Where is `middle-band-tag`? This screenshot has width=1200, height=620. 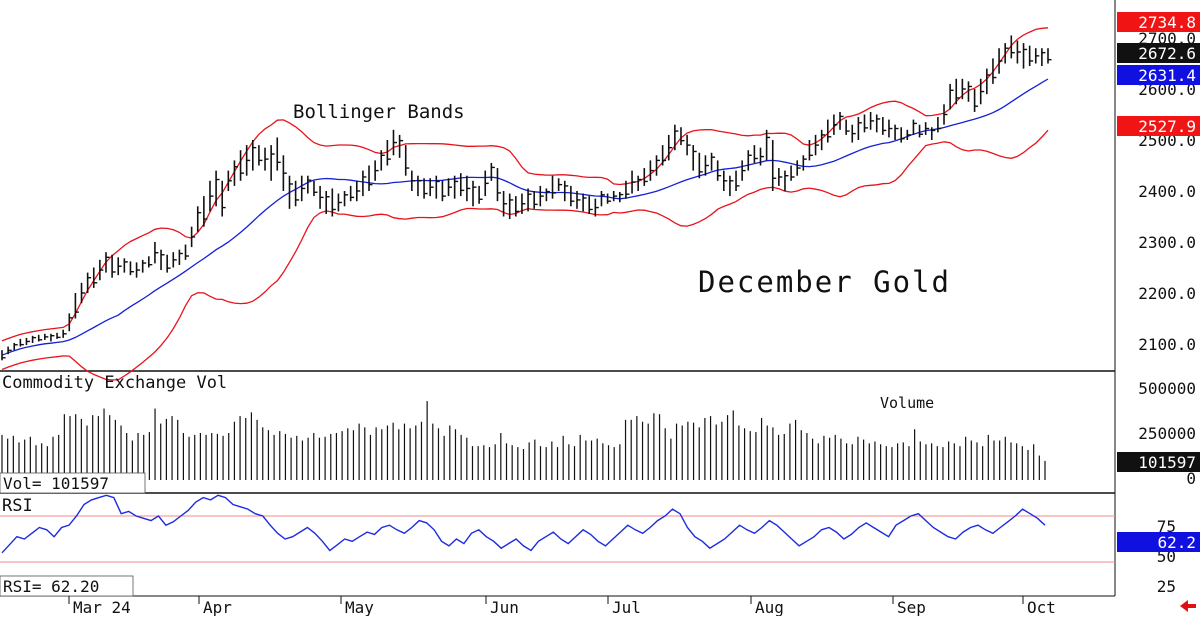 middle-band-tag is located at coordinates (1158, 75).